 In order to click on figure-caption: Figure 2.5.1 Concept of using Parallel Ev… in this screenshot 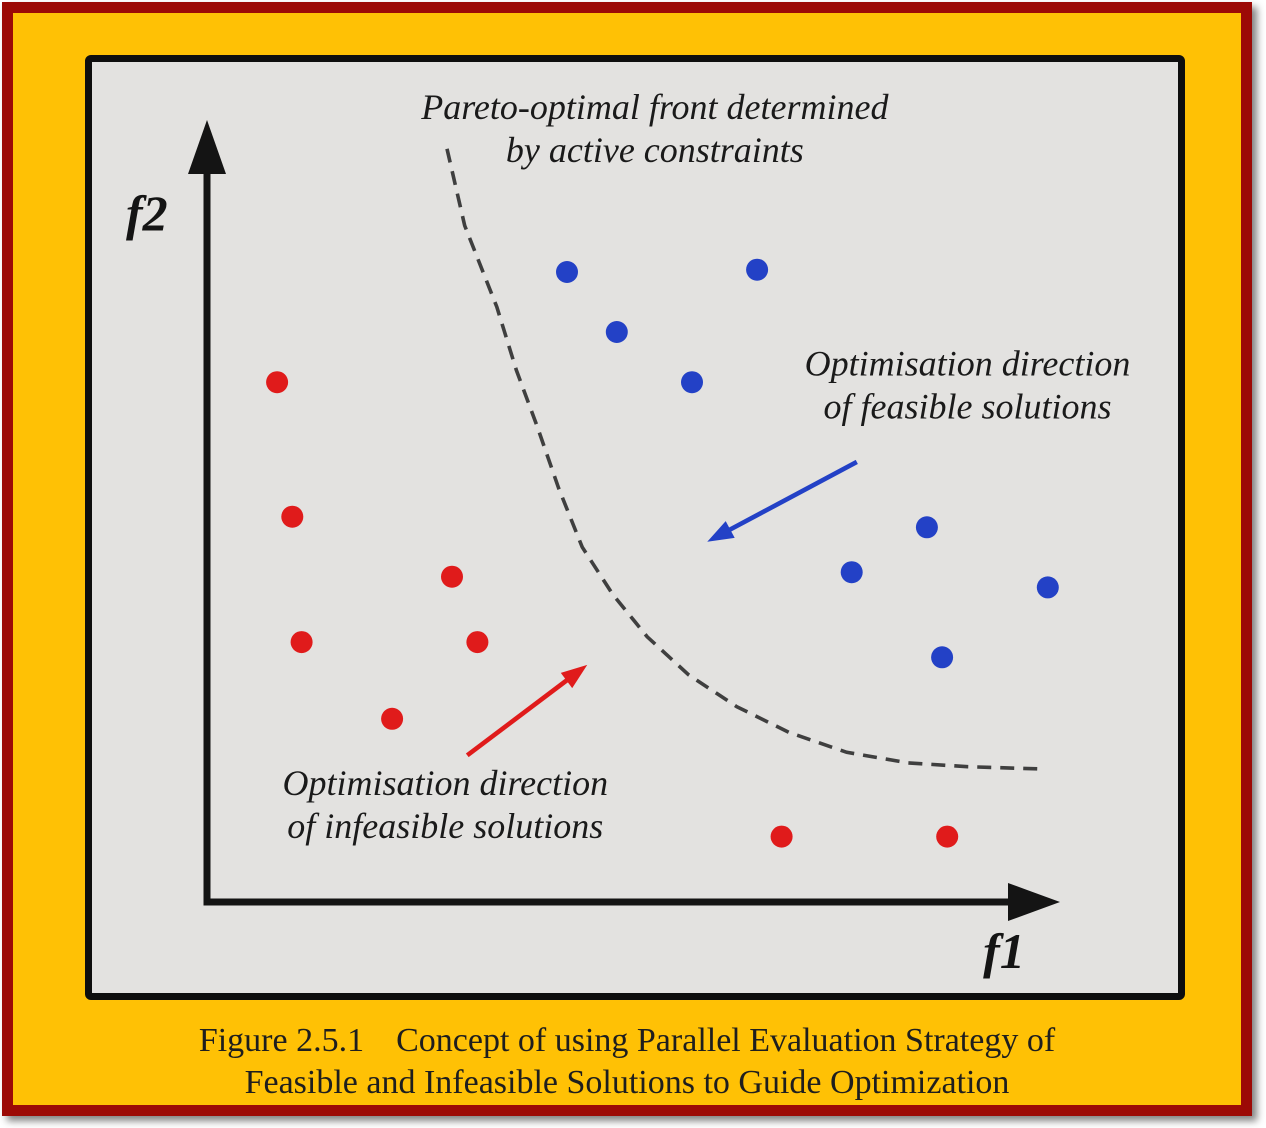, I will do `click(627, 1062)`.